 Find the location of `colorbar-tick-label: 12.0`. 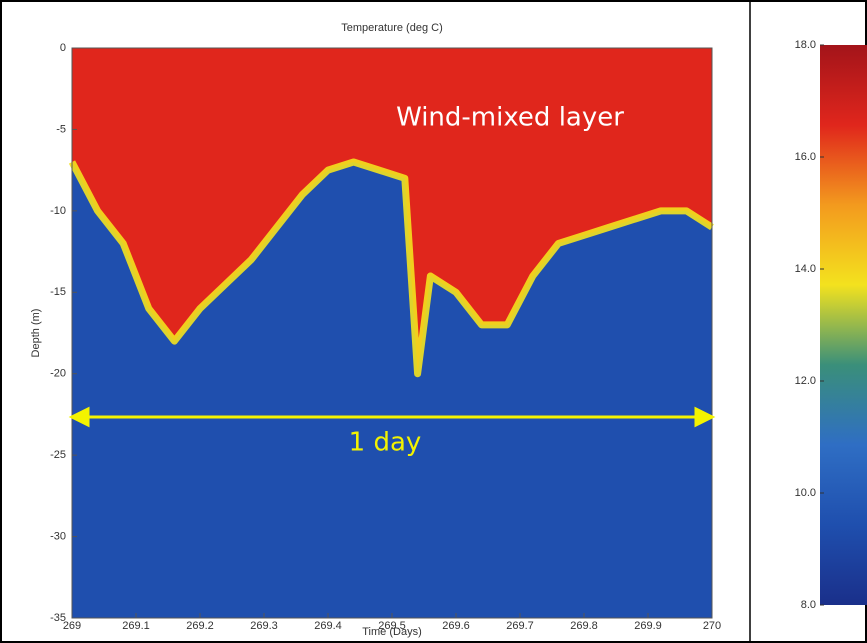

colorbar-tick-label: 12.0 is located at coordinates (805, 381).